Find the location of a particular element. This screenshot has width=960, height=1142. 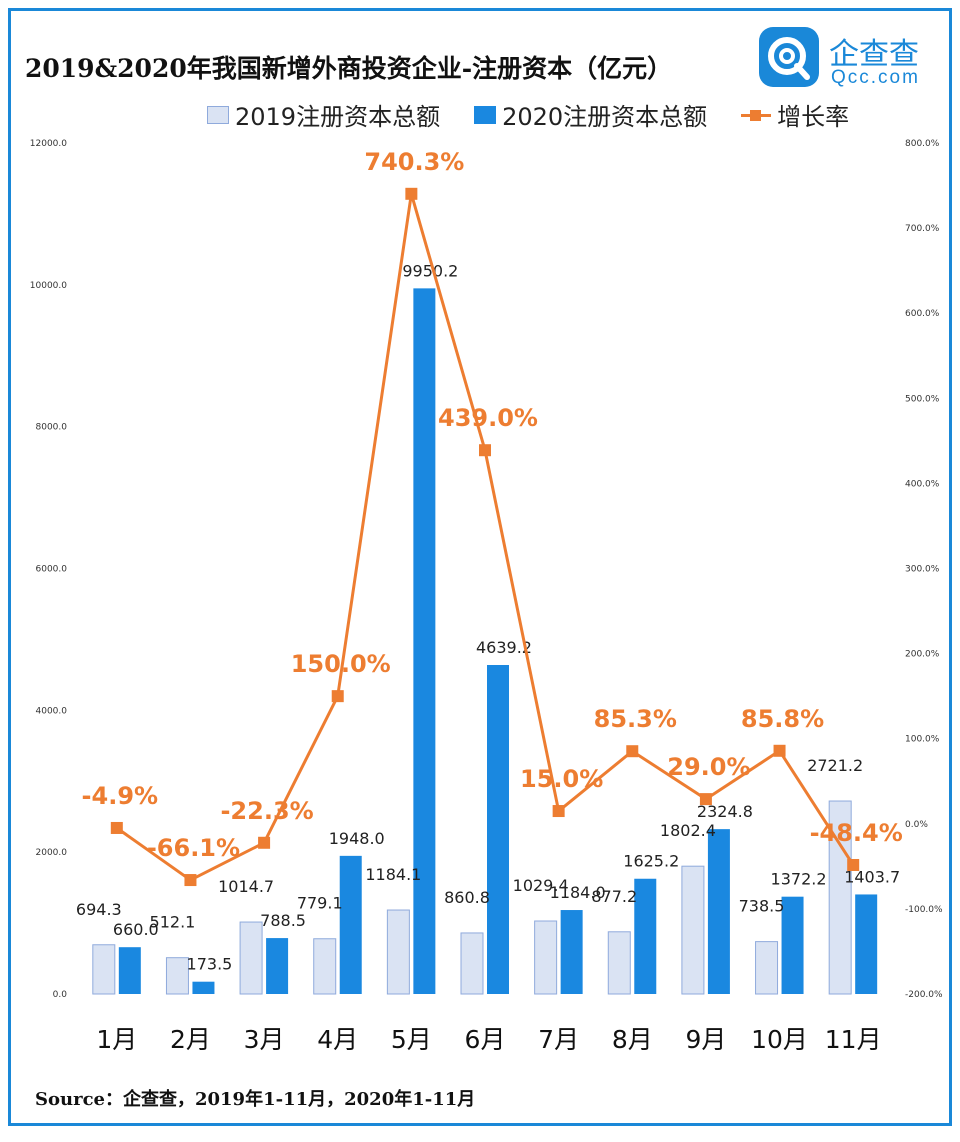

growth-label: 740.3% is located at coordinates (414, 162).